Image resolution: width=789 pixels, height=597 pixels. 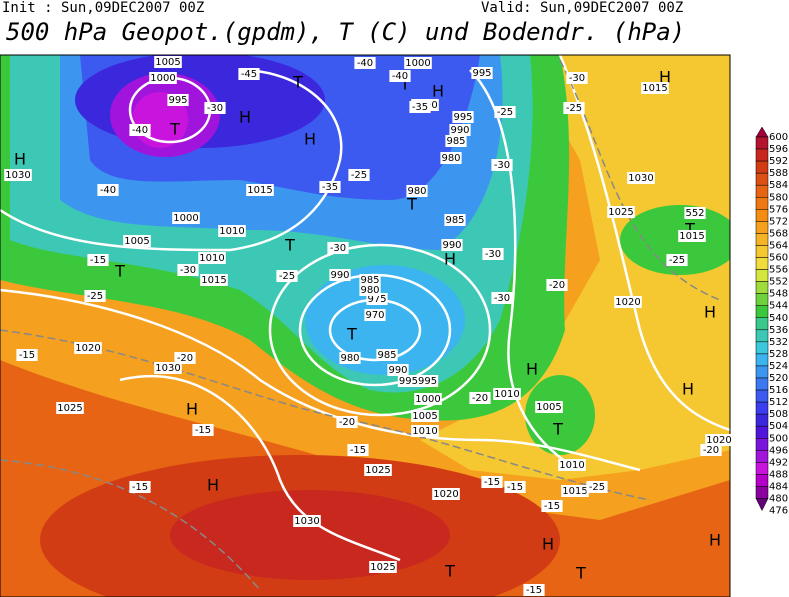 What do you see at coordinates (778, 149) in the screenshot?
I see `colorbar-label: 596` at bounding box center [778, 149].